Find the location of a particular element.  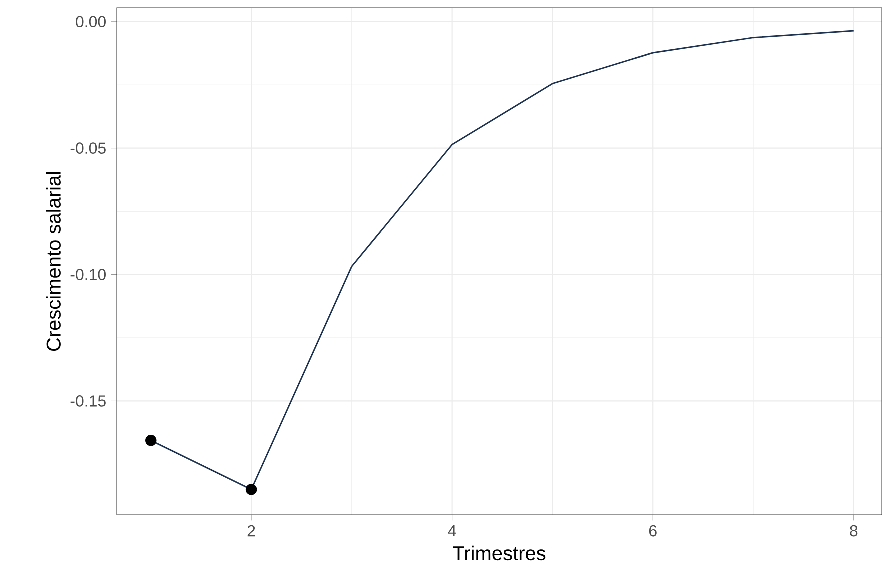

x-tick-label: 8 is located at coordinates (854, 531).